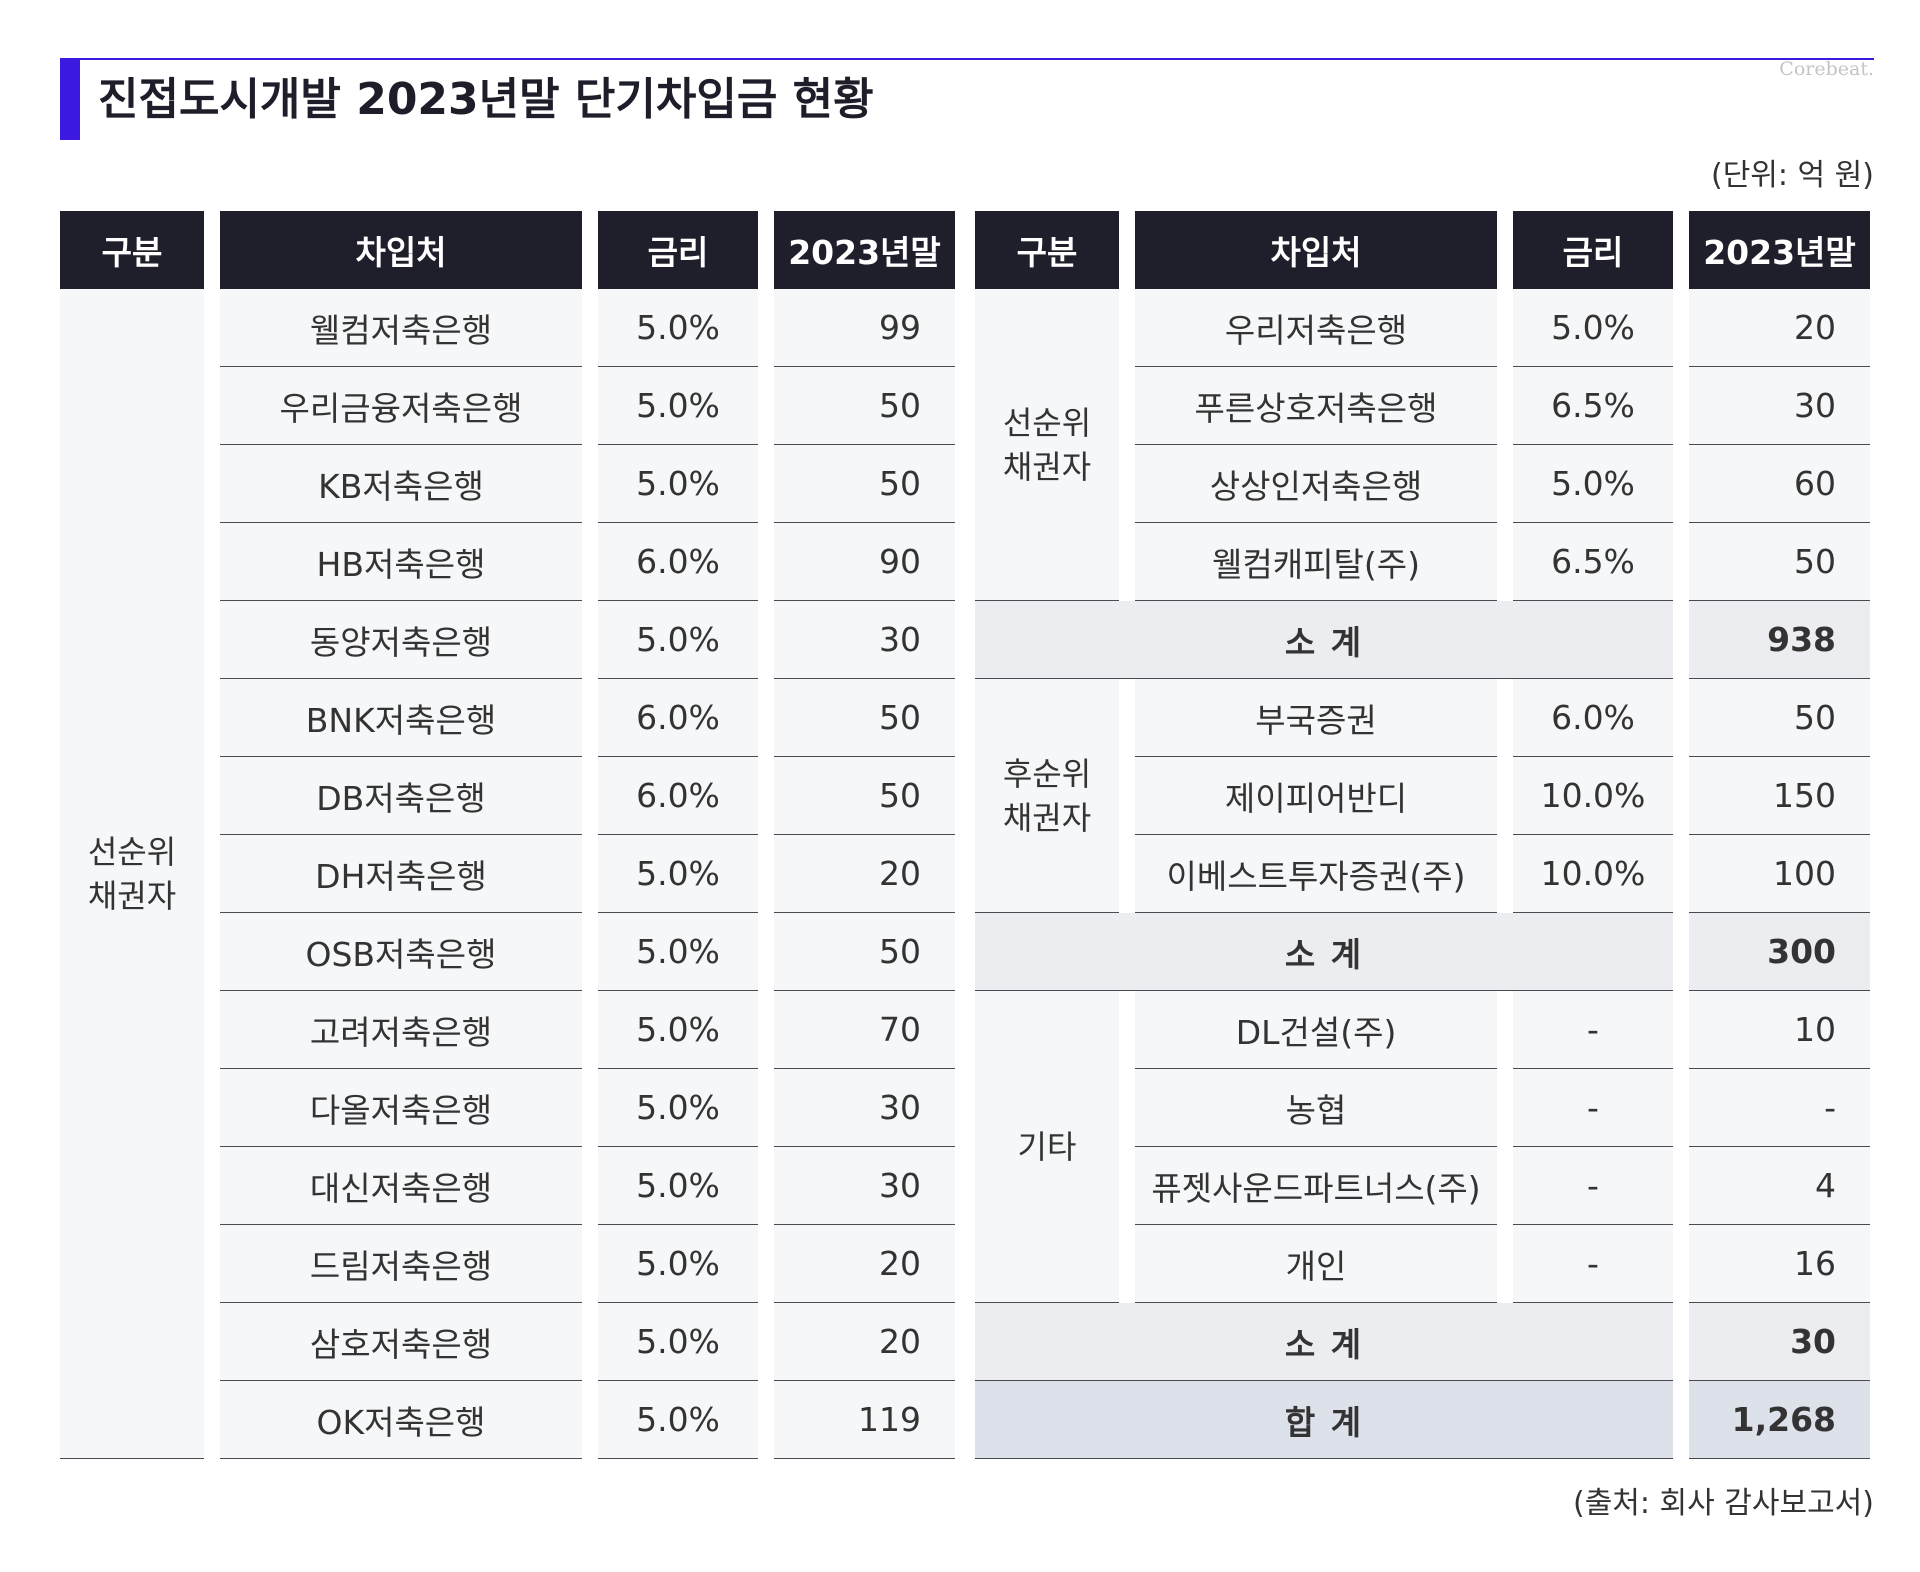  Describe the element at coordinates (1779, 874) in the screenshot. I see `amount-cell: 100` at that location.